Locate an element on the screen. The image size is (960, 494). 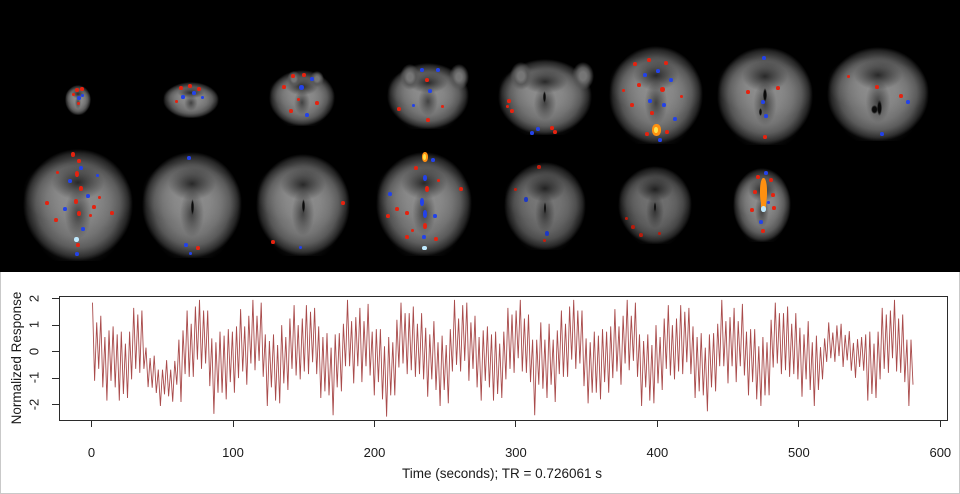
y-tick-label: 2 is located at coordinates (34, 298).